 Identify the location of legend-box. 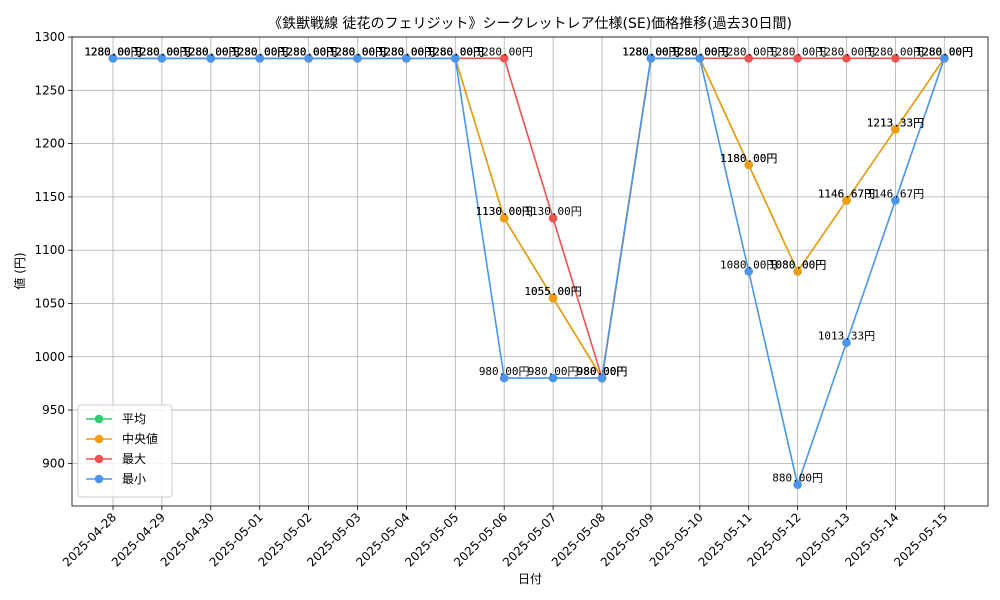
(125, 451).